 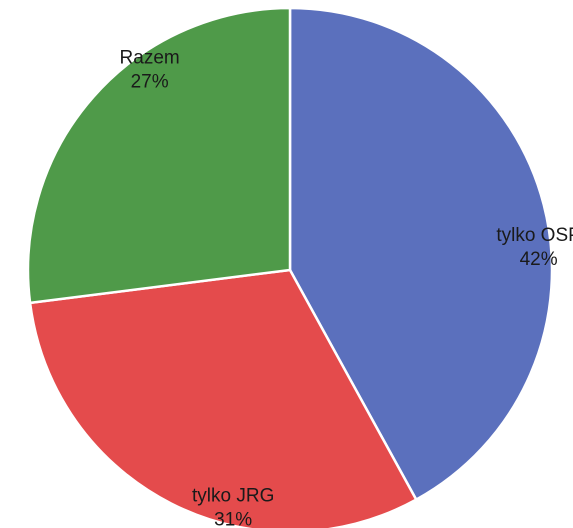 I want to click on pie-label-tylko-osp: tylko OSP 42%, so click(x=534, y=247).